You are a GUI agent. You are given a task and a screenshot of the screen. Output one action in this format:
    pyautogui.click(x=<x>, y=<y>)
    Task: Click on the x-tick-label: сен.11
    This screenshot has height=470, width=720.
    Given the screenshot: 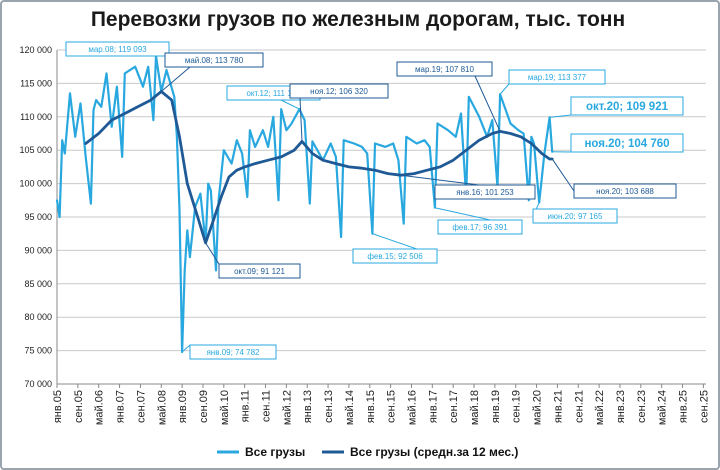 What is the action you would take?
    pyautogui.click(x=267, y=406)
    